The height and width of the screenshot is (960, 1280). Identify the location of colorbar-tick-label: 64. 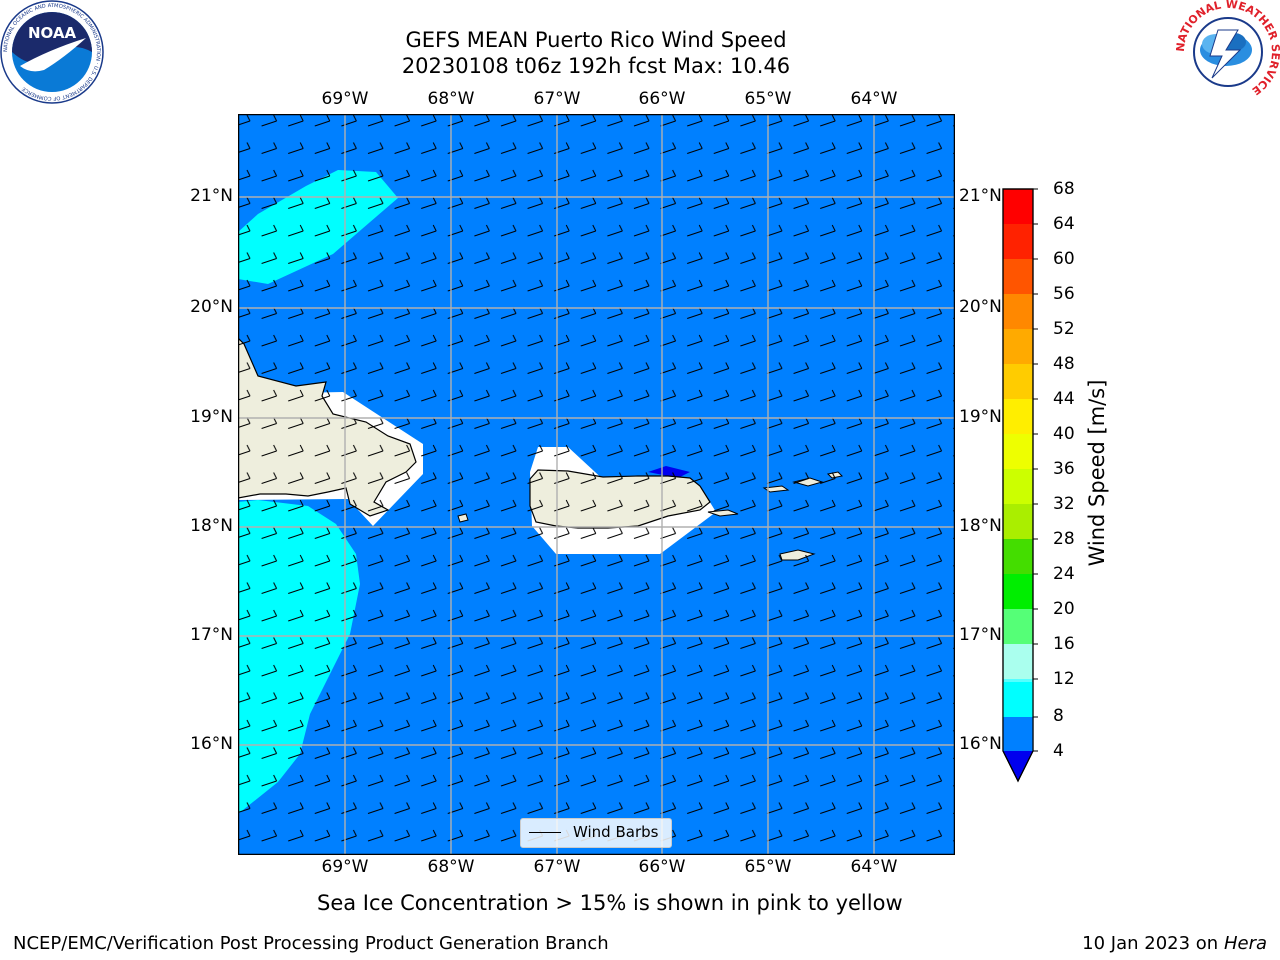
(1064, 224).